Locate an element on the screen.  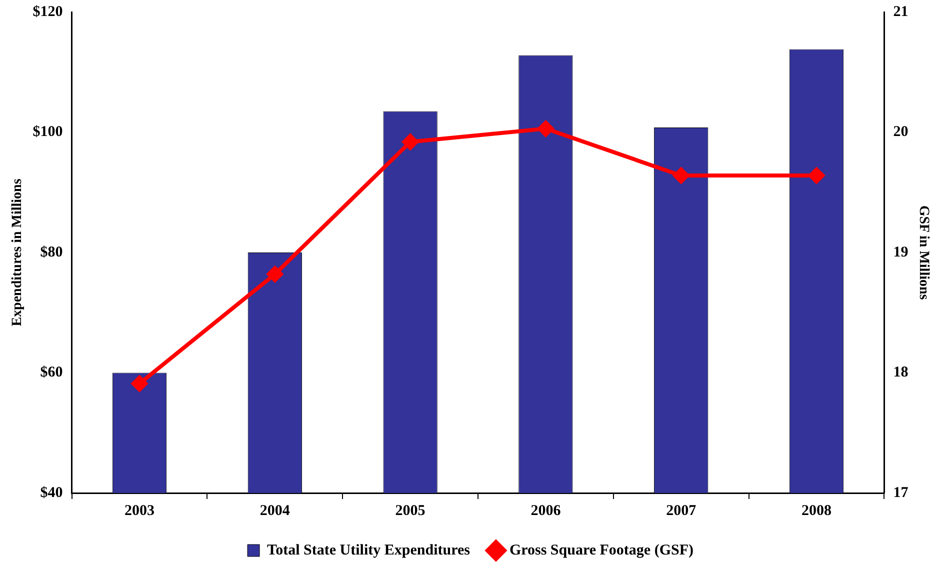
x-tick-label: 2008 is located at coordinates (817, 510).